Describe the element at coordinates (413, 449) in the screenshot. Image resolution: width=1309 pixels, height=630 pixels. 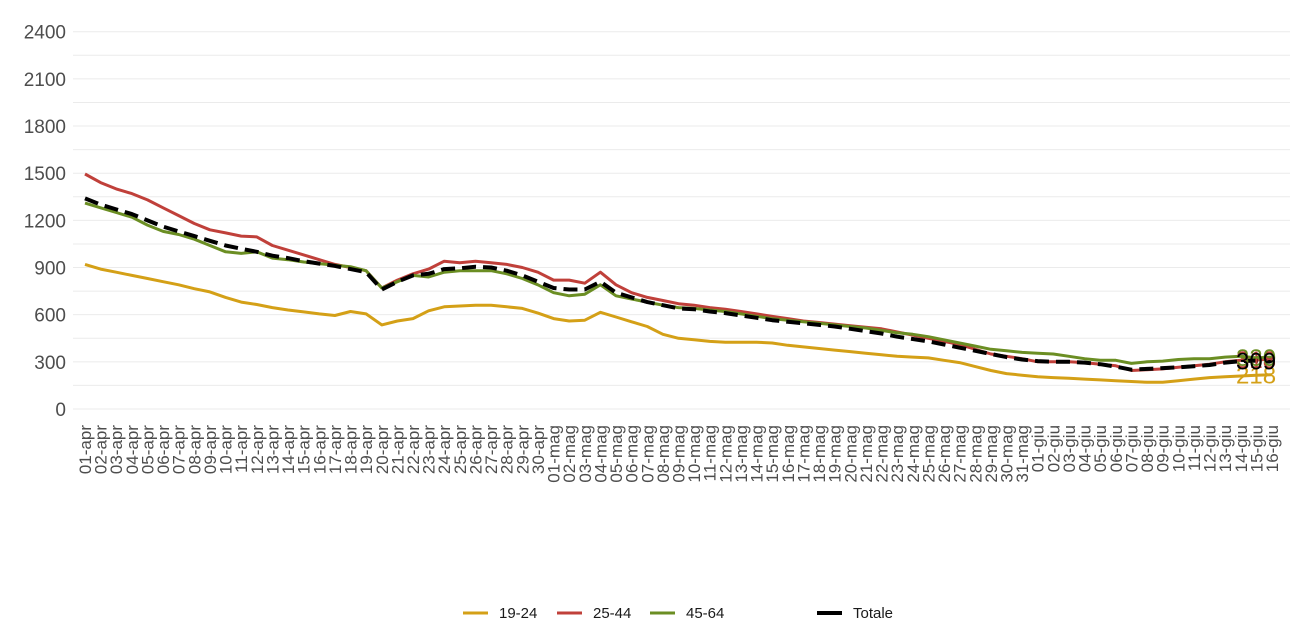
I see `x-tick-label: 22-apr` at that location.